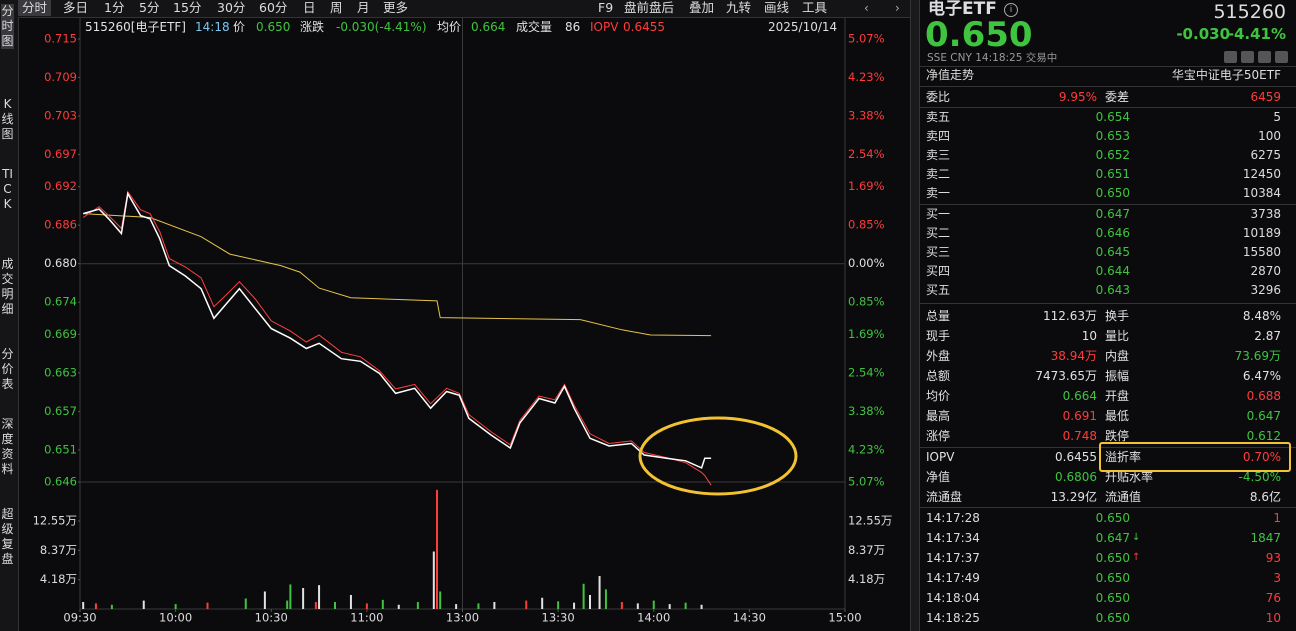 The height and width of the screenshot is (631, 1296). Describe the element at coordinates (1117, 436) in the screenshot. I see `stat-cell: 跌停` at that location.